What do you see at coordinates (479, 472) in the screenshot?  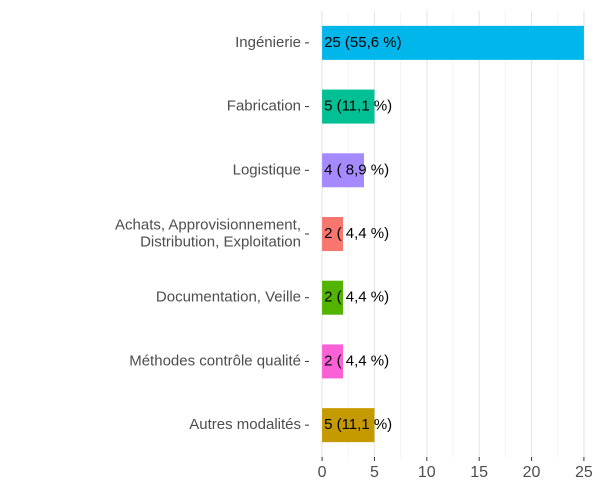 I see `x-tick-label: 15` at bounding box center [479, 472].